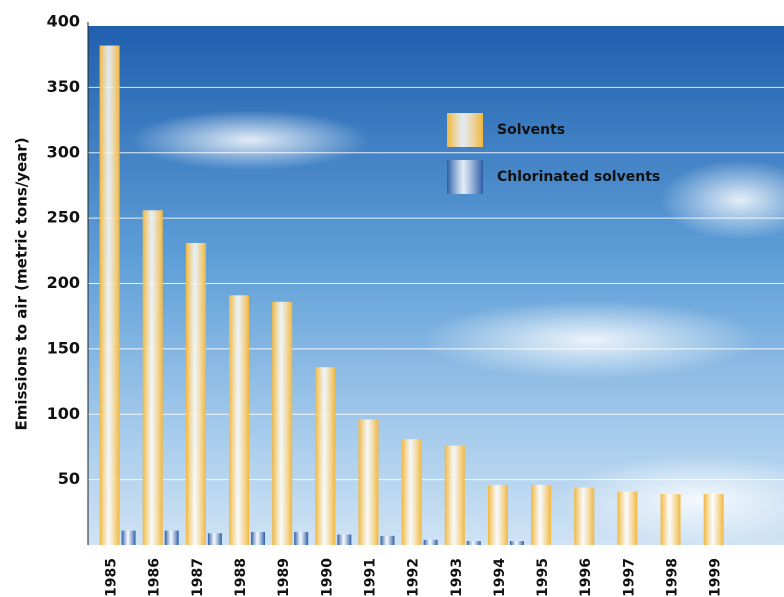  What do you see at coordinates (370, 577) in the screenshot?
I see `x-tick-label: 1991` at bounding box center [370, 577].